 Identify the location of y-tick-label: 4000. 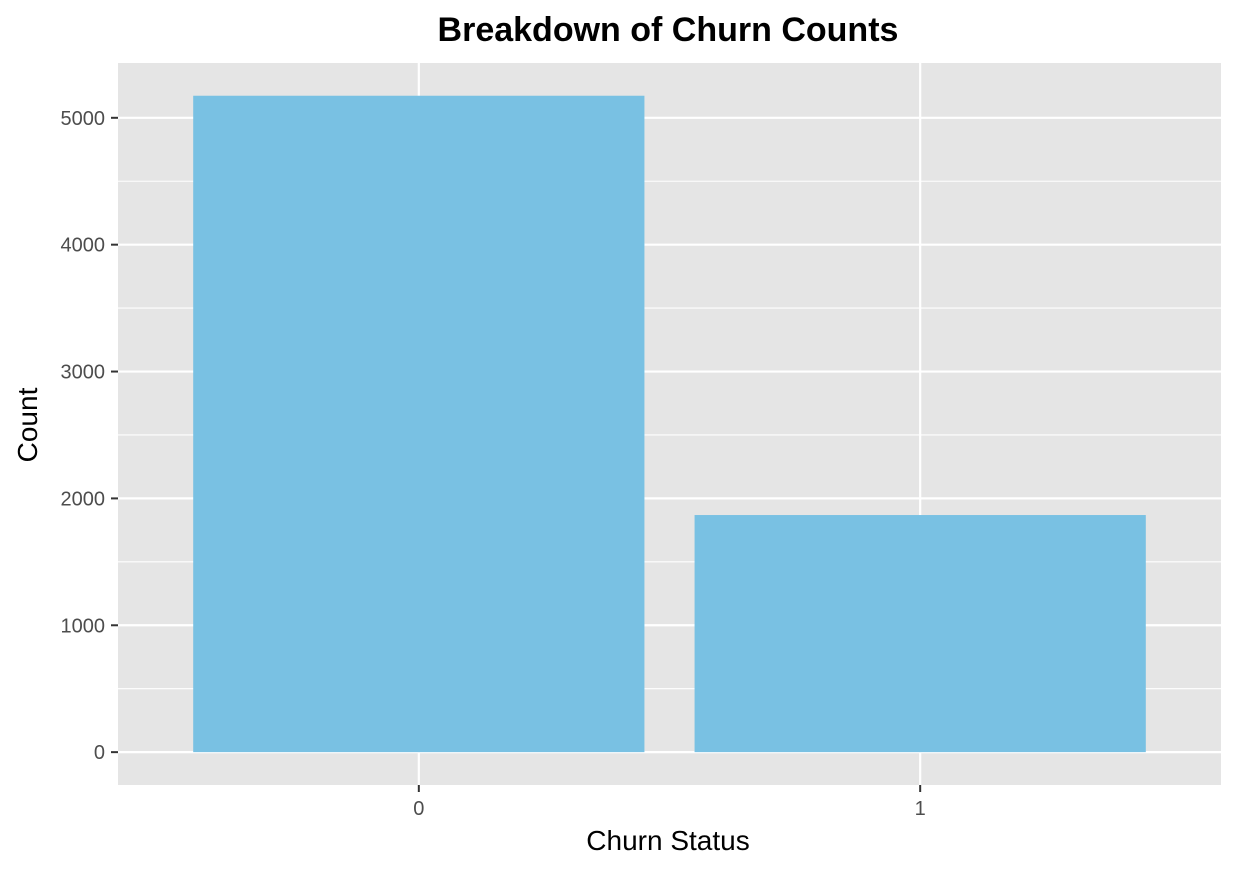
(83, 246).